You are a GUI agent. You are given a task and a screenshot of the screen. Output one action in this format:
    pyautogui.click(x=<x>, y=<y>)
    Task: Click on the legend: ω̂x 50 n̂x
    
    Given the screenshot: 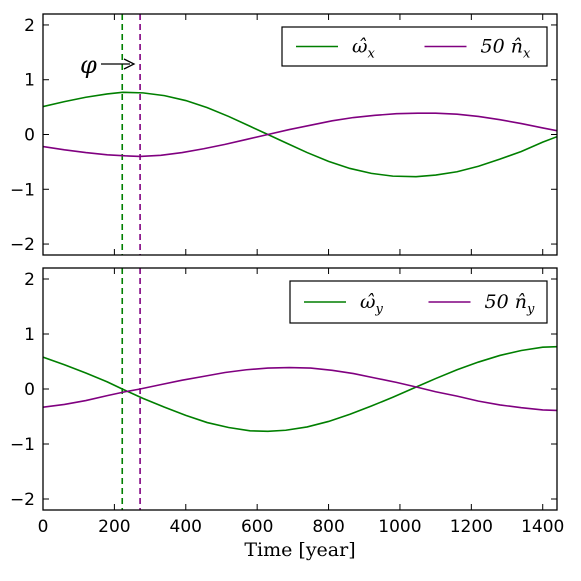 What is the action you would take?
    pyautogui.click(x=414, y=46)
    